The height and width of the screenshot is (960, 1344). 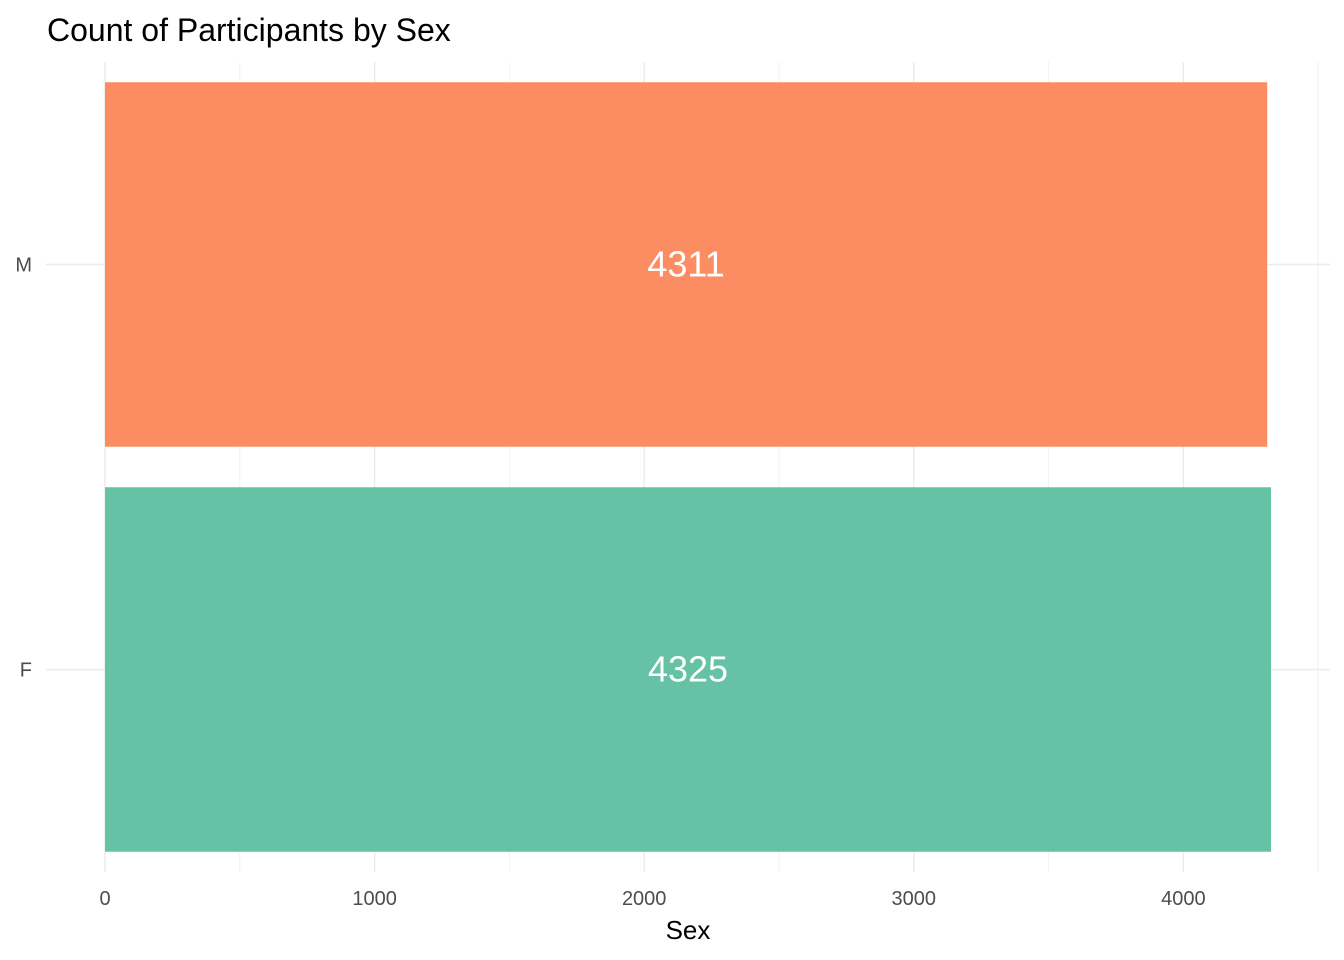 I want to click on x-tick-label: 2000, so click(x=644, y=899).